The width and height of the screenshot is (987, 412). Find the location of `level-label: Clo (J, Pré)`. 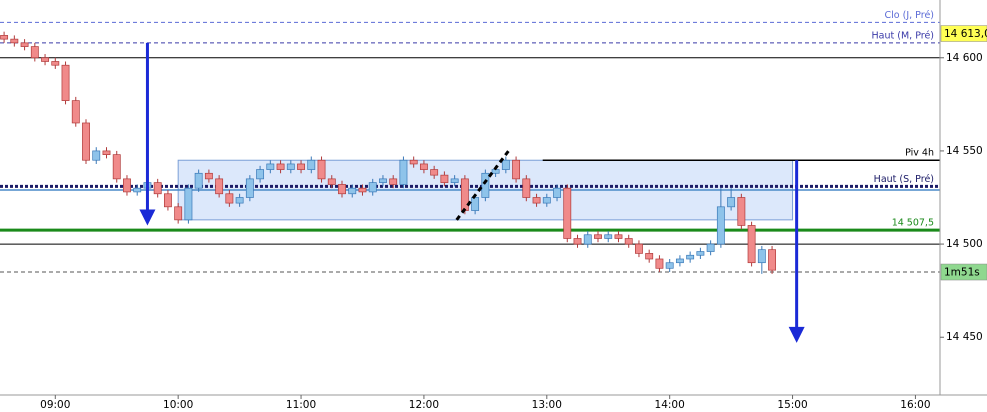

level-label: Clo (J, Pré) is located at coordinates (909, 15).